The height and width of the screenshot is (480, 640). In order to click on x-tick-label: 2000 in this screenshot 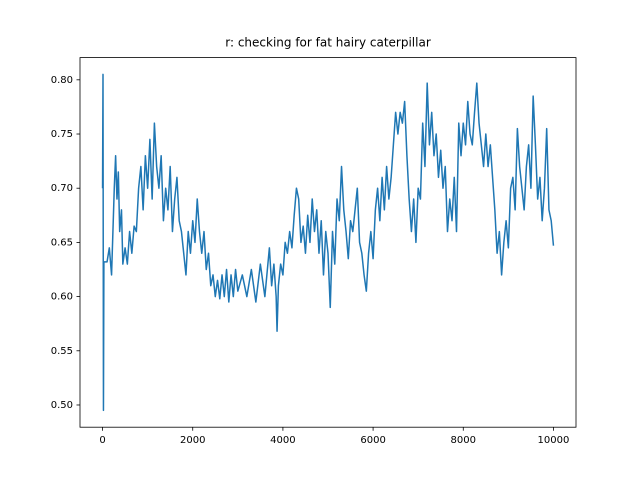, I will do `click(192, 440)`.